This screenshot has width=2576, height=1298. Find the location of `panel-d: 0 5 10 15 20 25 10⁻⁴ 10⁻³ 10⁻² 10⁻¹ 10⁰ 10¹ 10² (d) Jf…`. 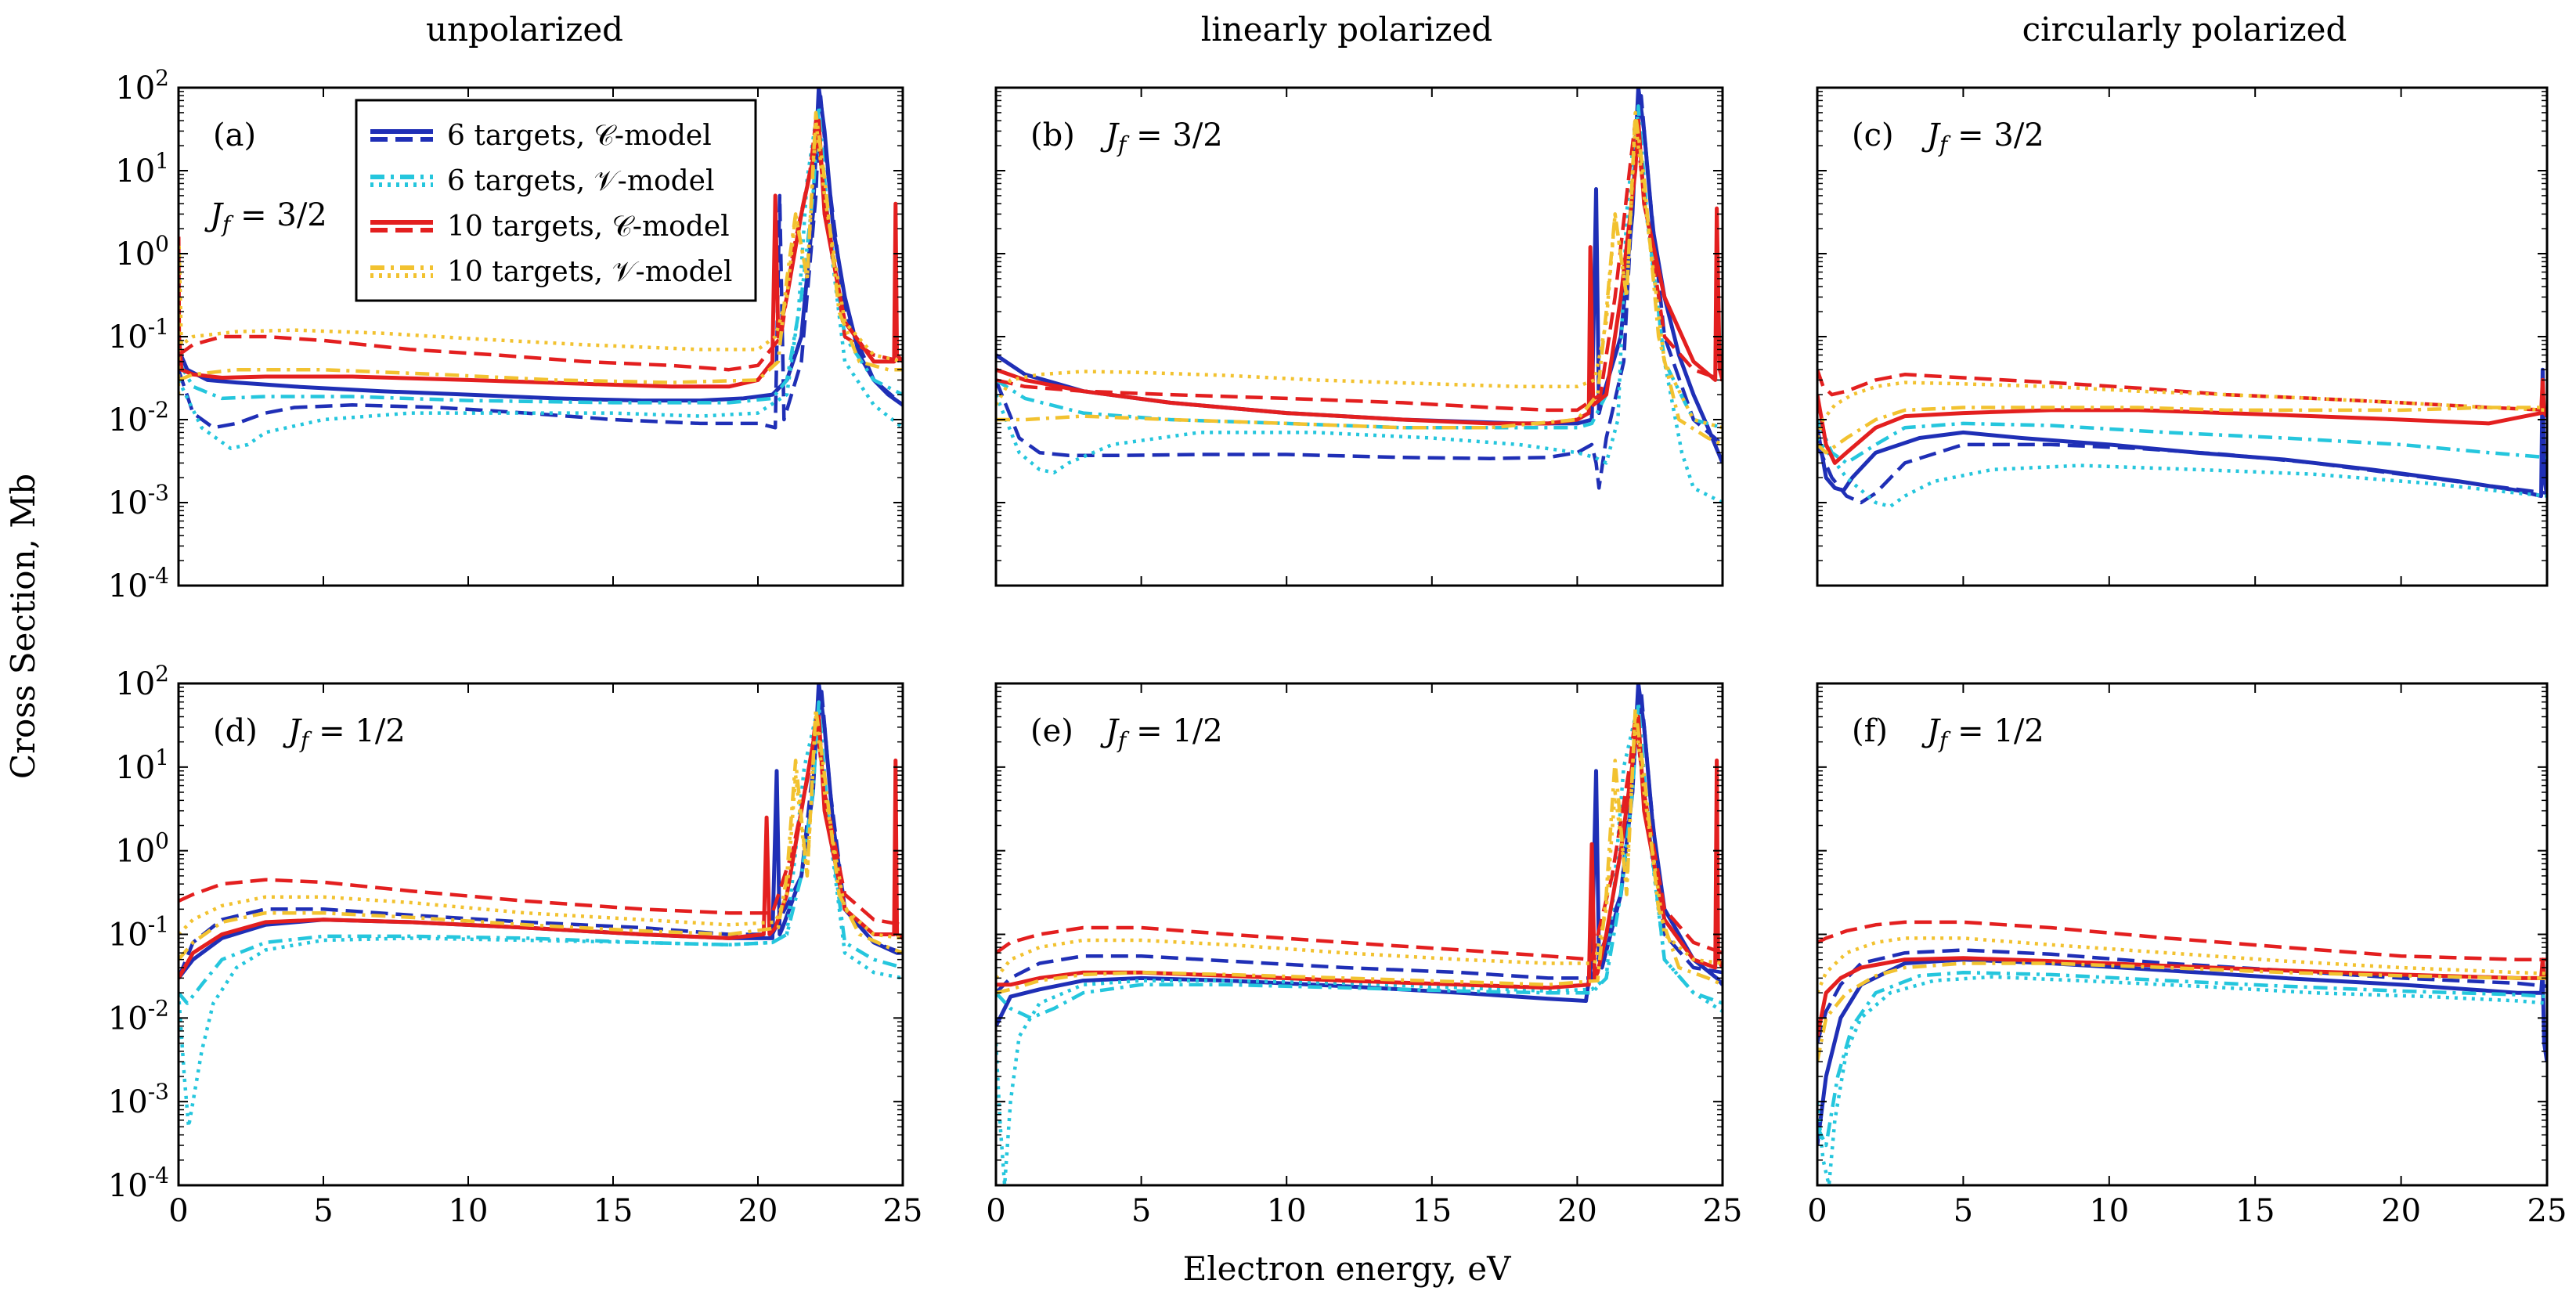

panel-d: 0 5 10 15 20 25 10⁻⁴ 10⁻³ 10⁻² 10⁻¹ 10⁰ 10¹ 10² (d) Jf… is located at coordinates (515, 945).